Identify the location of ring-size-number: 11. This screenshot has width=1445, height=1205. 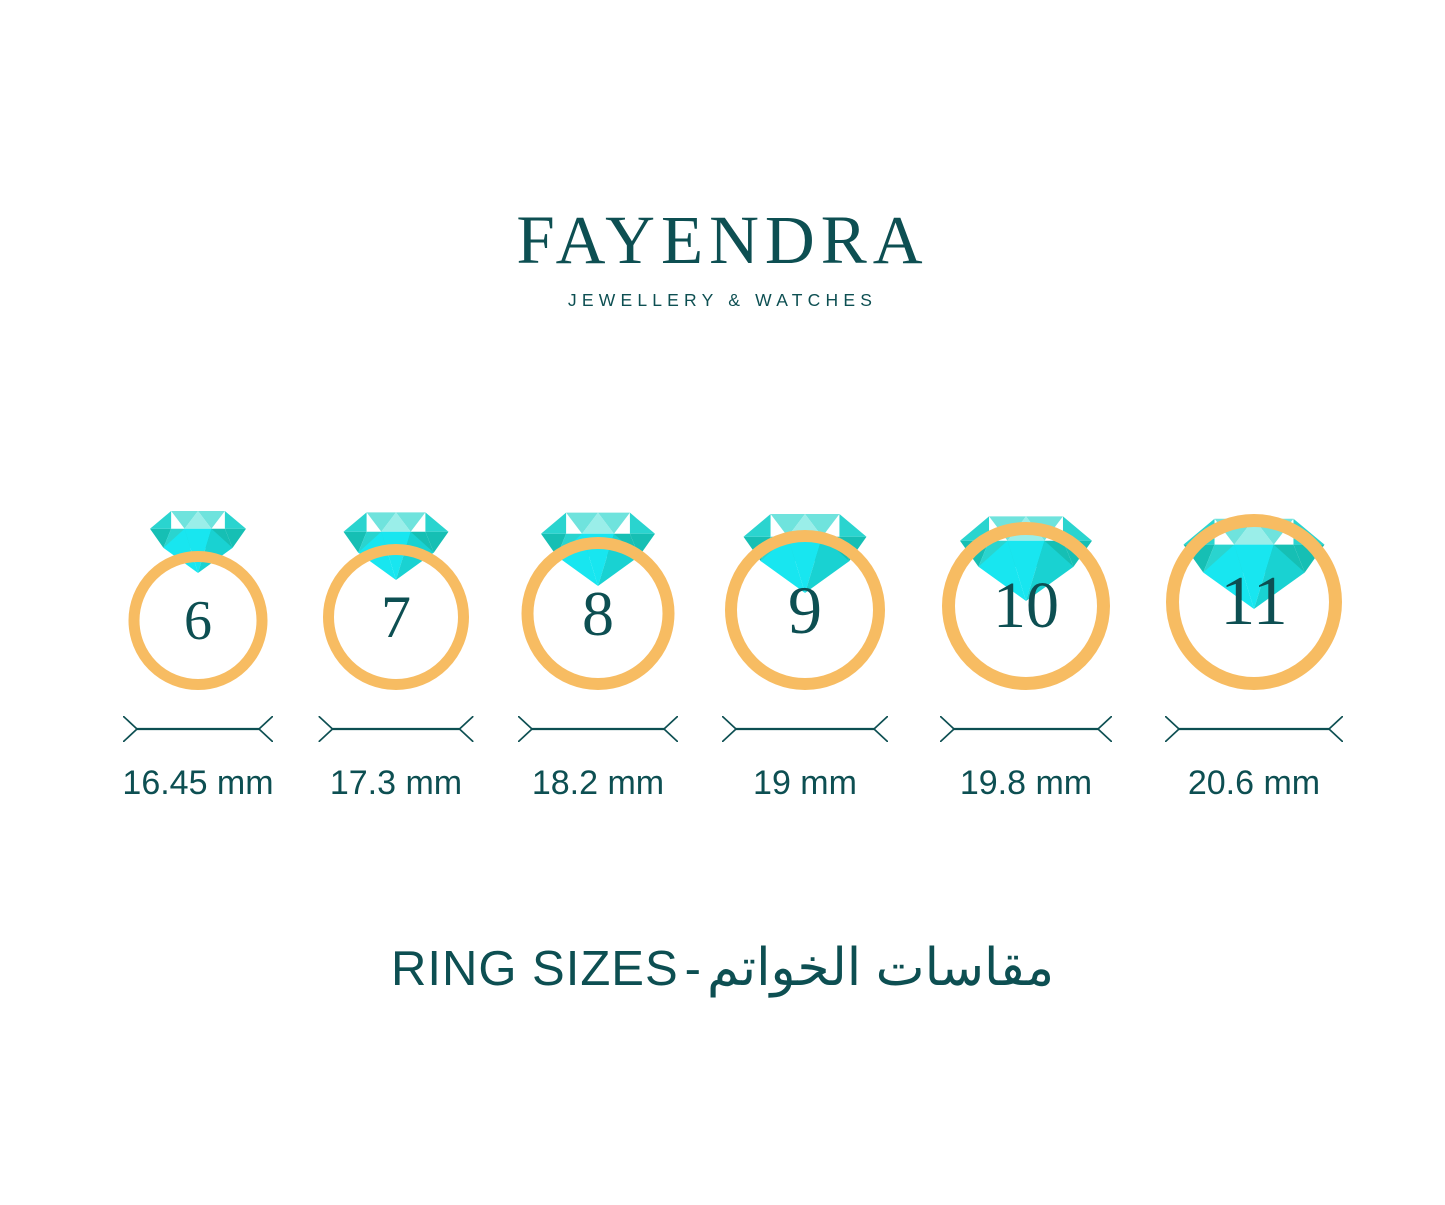
(1254, 601).